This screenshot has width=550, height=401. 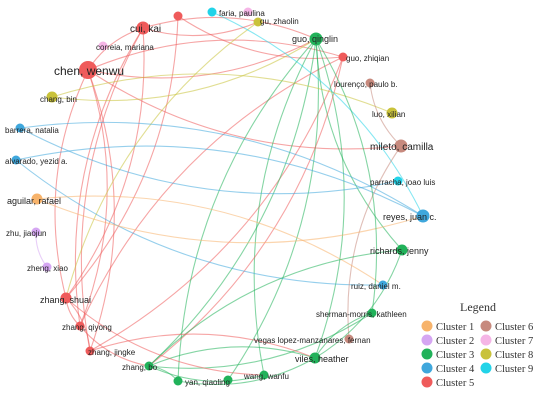 What do you see at coordinates (112, 352) in the screenshot?
I see `label-zhangjingke: zhang, jingke` at bounding box center [112, 352].